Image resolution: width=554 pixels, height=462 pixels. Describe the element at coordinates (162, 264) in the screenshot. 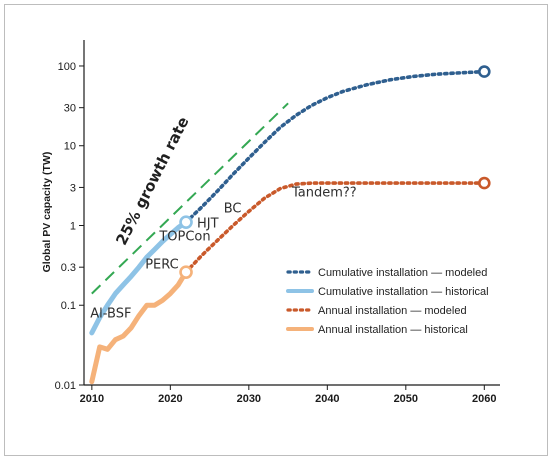

I see `annotation-label: PERC` at that location.